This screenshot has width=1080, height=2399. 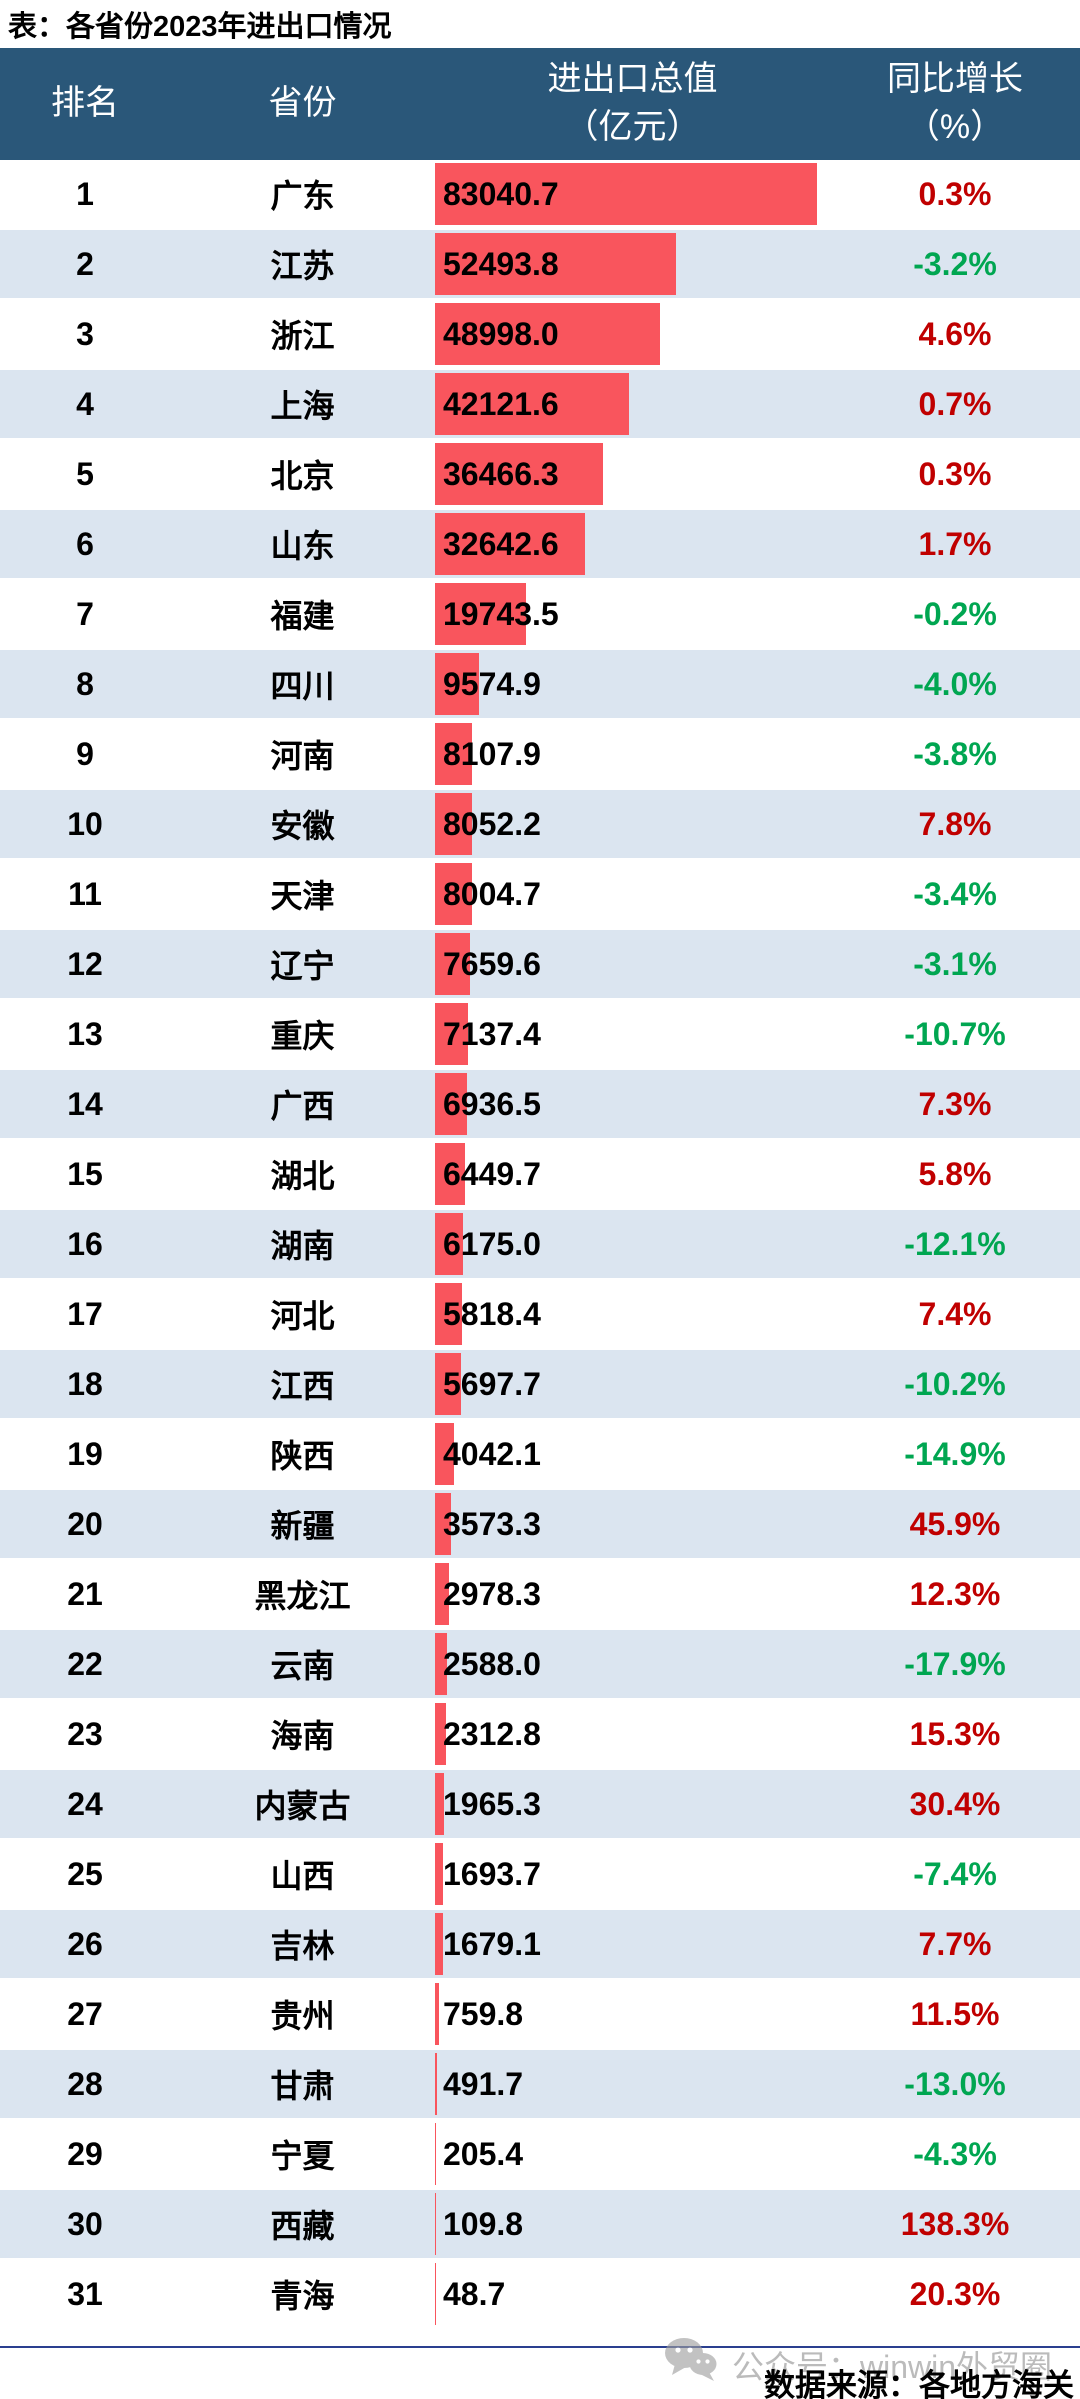 What do you see at coordinates (85, 1523) in the screenshot?
I see `rank-cell: 20` at bounding box center [85, 1523].